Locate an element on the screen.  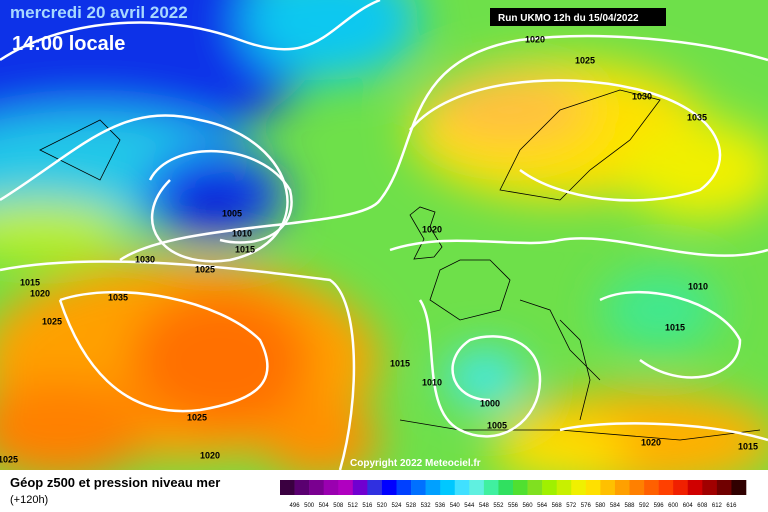
scale-label: 536 is located at coordinates (440, 506).